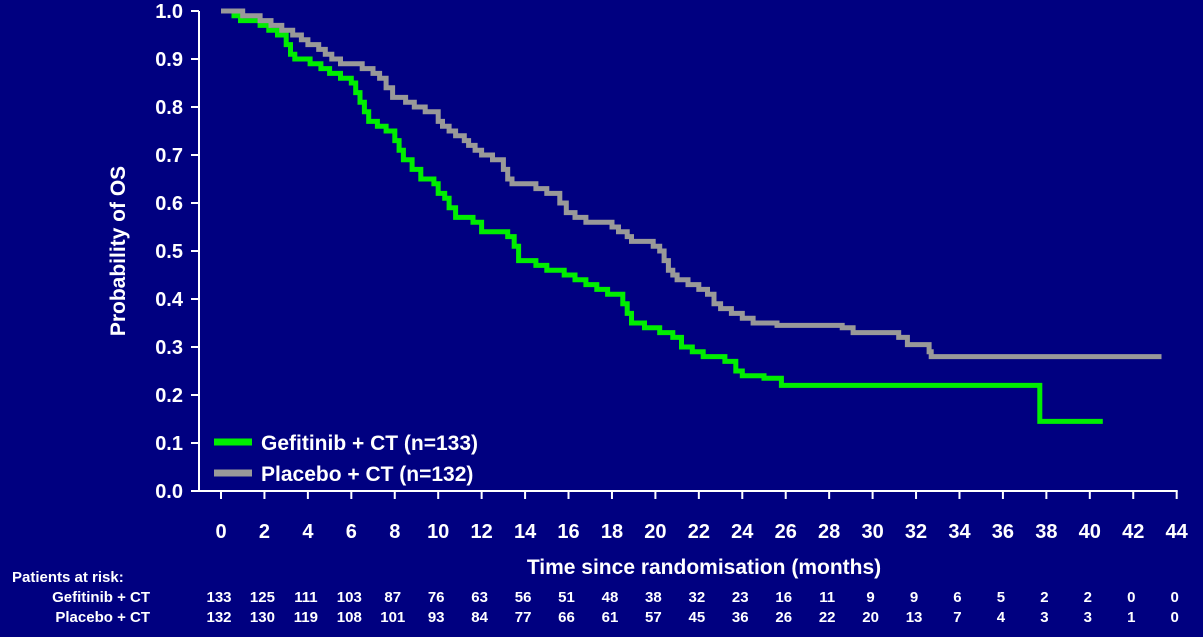 This screenshot has height=637, width=1203. What do you see at coordinates (566, 617) in the screenshot?
I see `risk-count: 66` at bounding box center [566, 617].